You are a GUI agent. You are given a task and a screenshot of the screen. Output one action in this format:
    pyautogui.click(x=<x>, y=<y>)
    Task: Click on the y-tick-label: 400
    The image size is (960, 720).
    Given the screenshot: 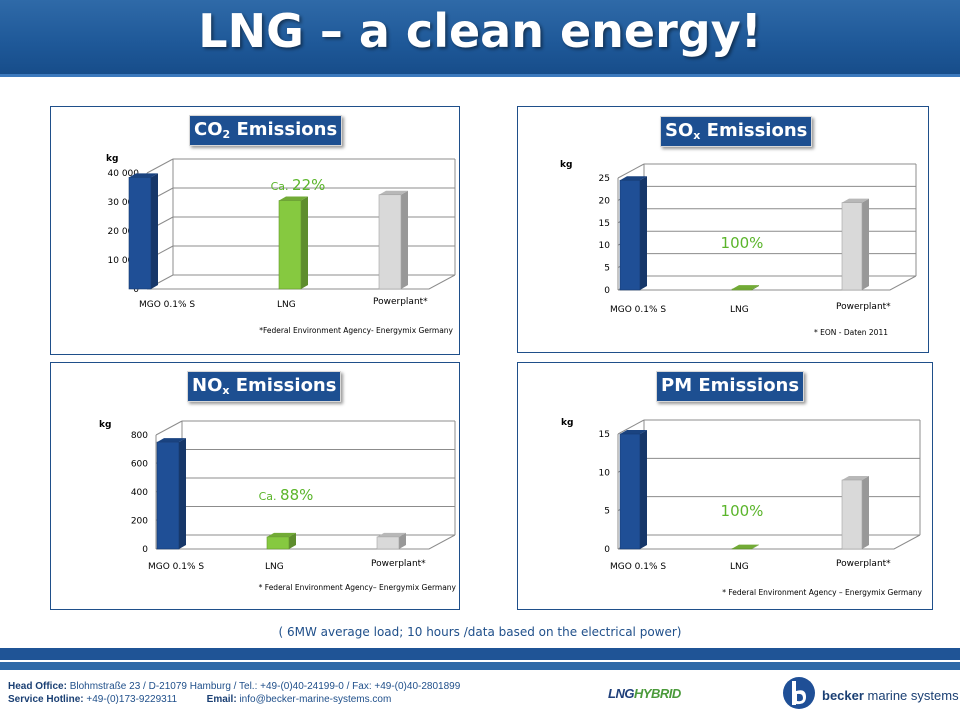 What is the action you would take?
    pyautogui.click(x=139, y=493)
    